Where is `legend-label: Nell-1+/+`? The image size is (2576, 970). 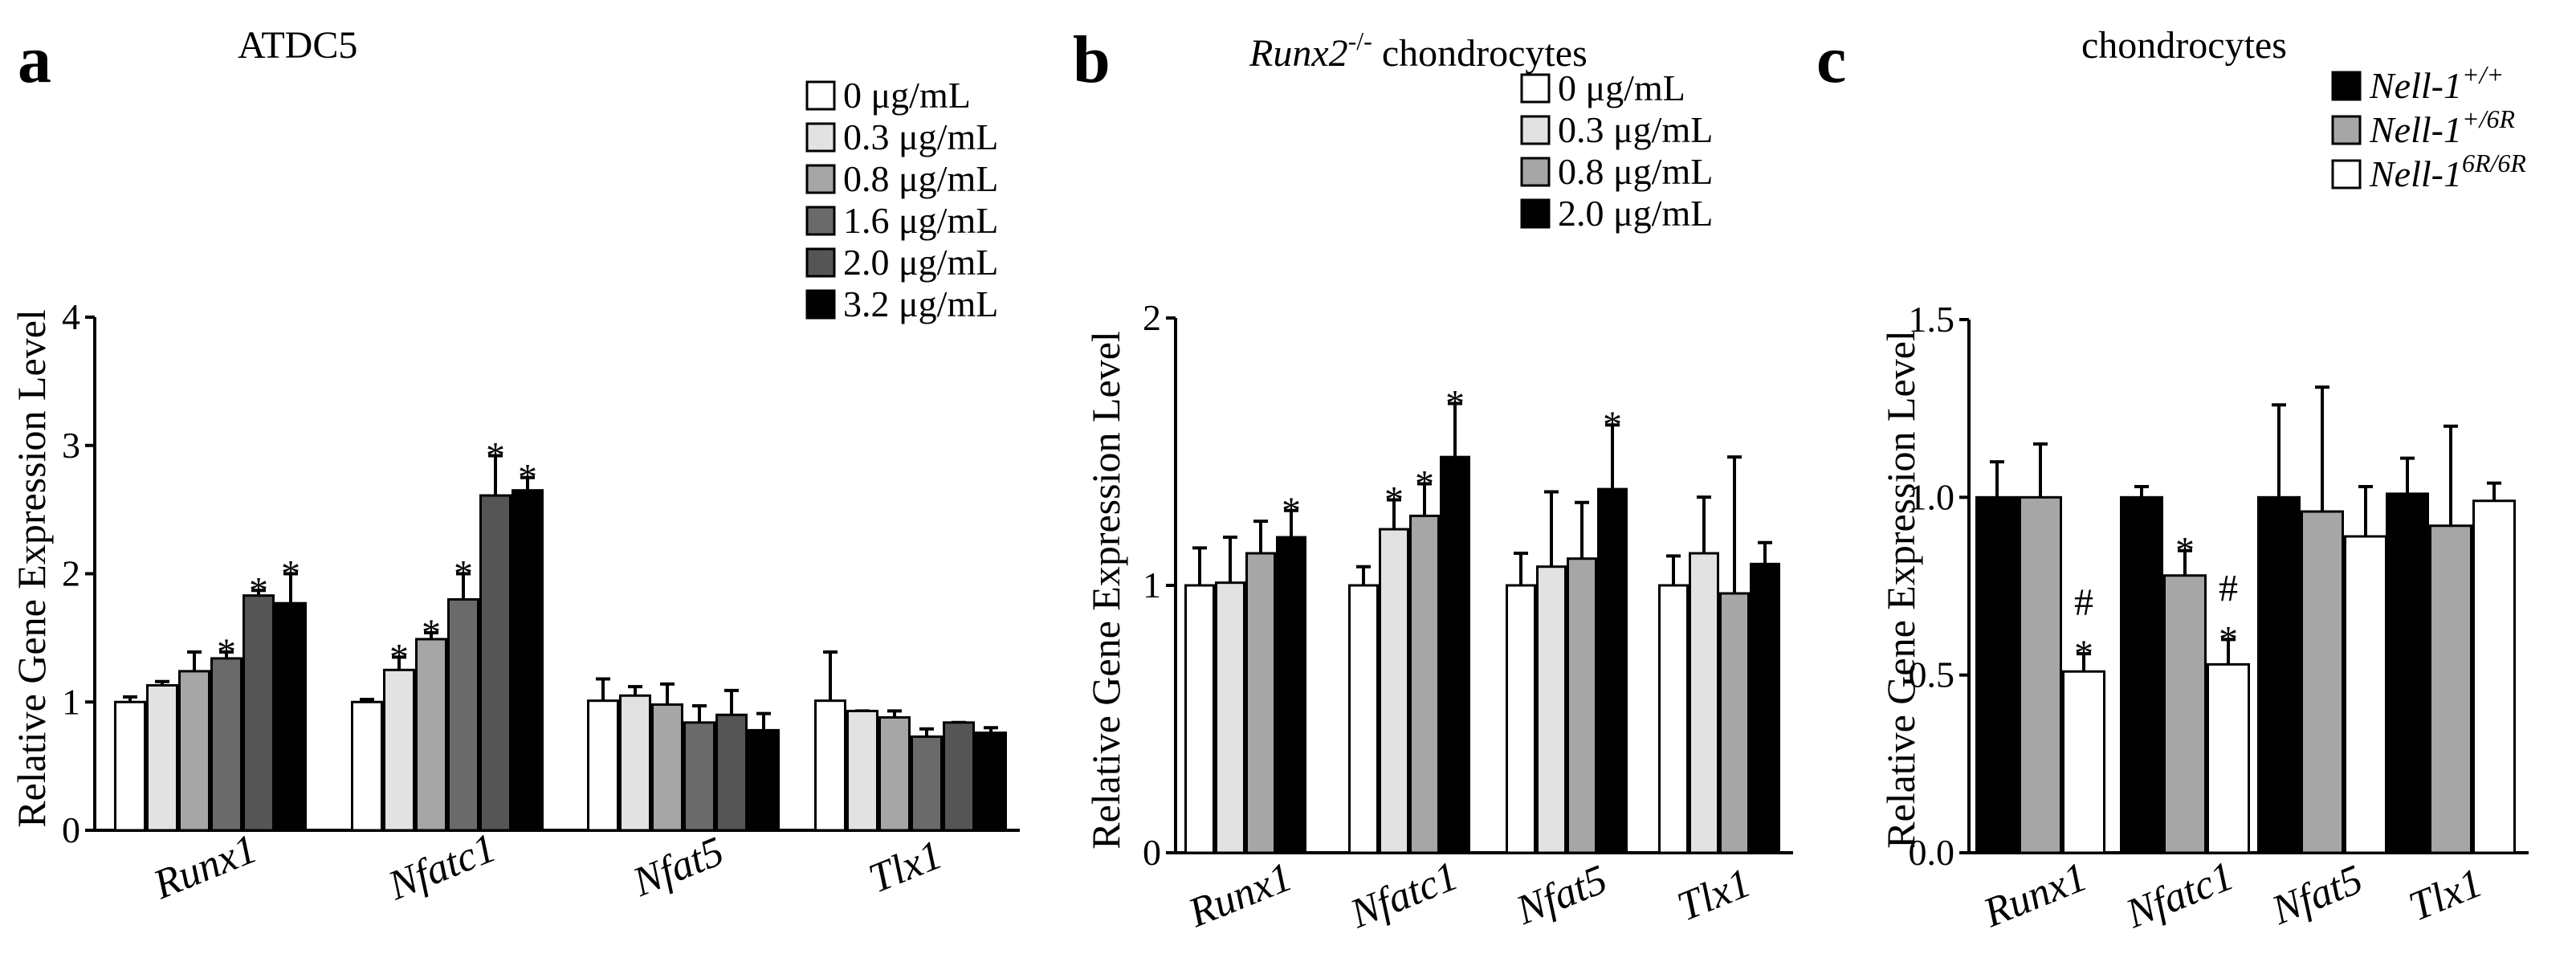 legend-label: Nell-1+/+ is located at coordinates (2436, 83).